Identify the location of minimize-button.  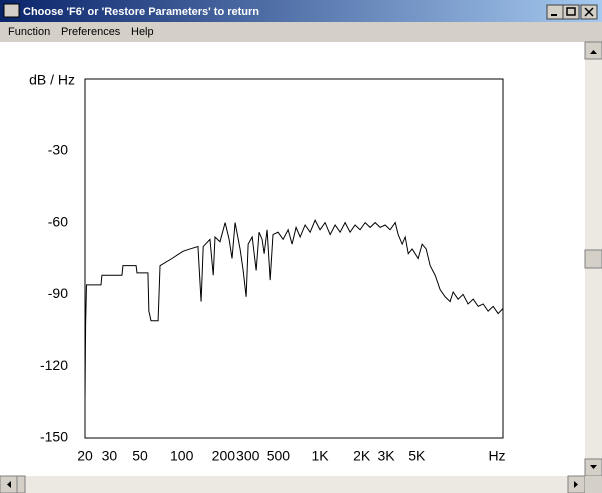
(555, 12).